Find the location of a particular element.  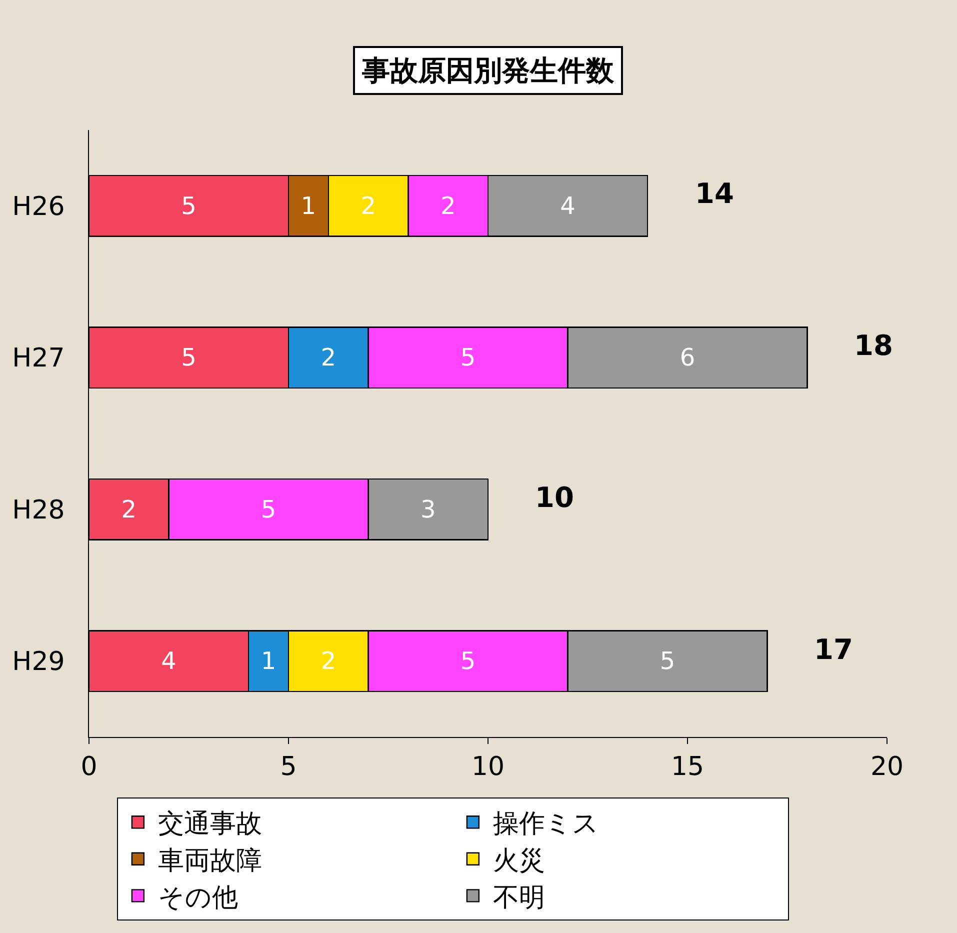

x-tick-label: 15 is located at coordinates (687, 767).